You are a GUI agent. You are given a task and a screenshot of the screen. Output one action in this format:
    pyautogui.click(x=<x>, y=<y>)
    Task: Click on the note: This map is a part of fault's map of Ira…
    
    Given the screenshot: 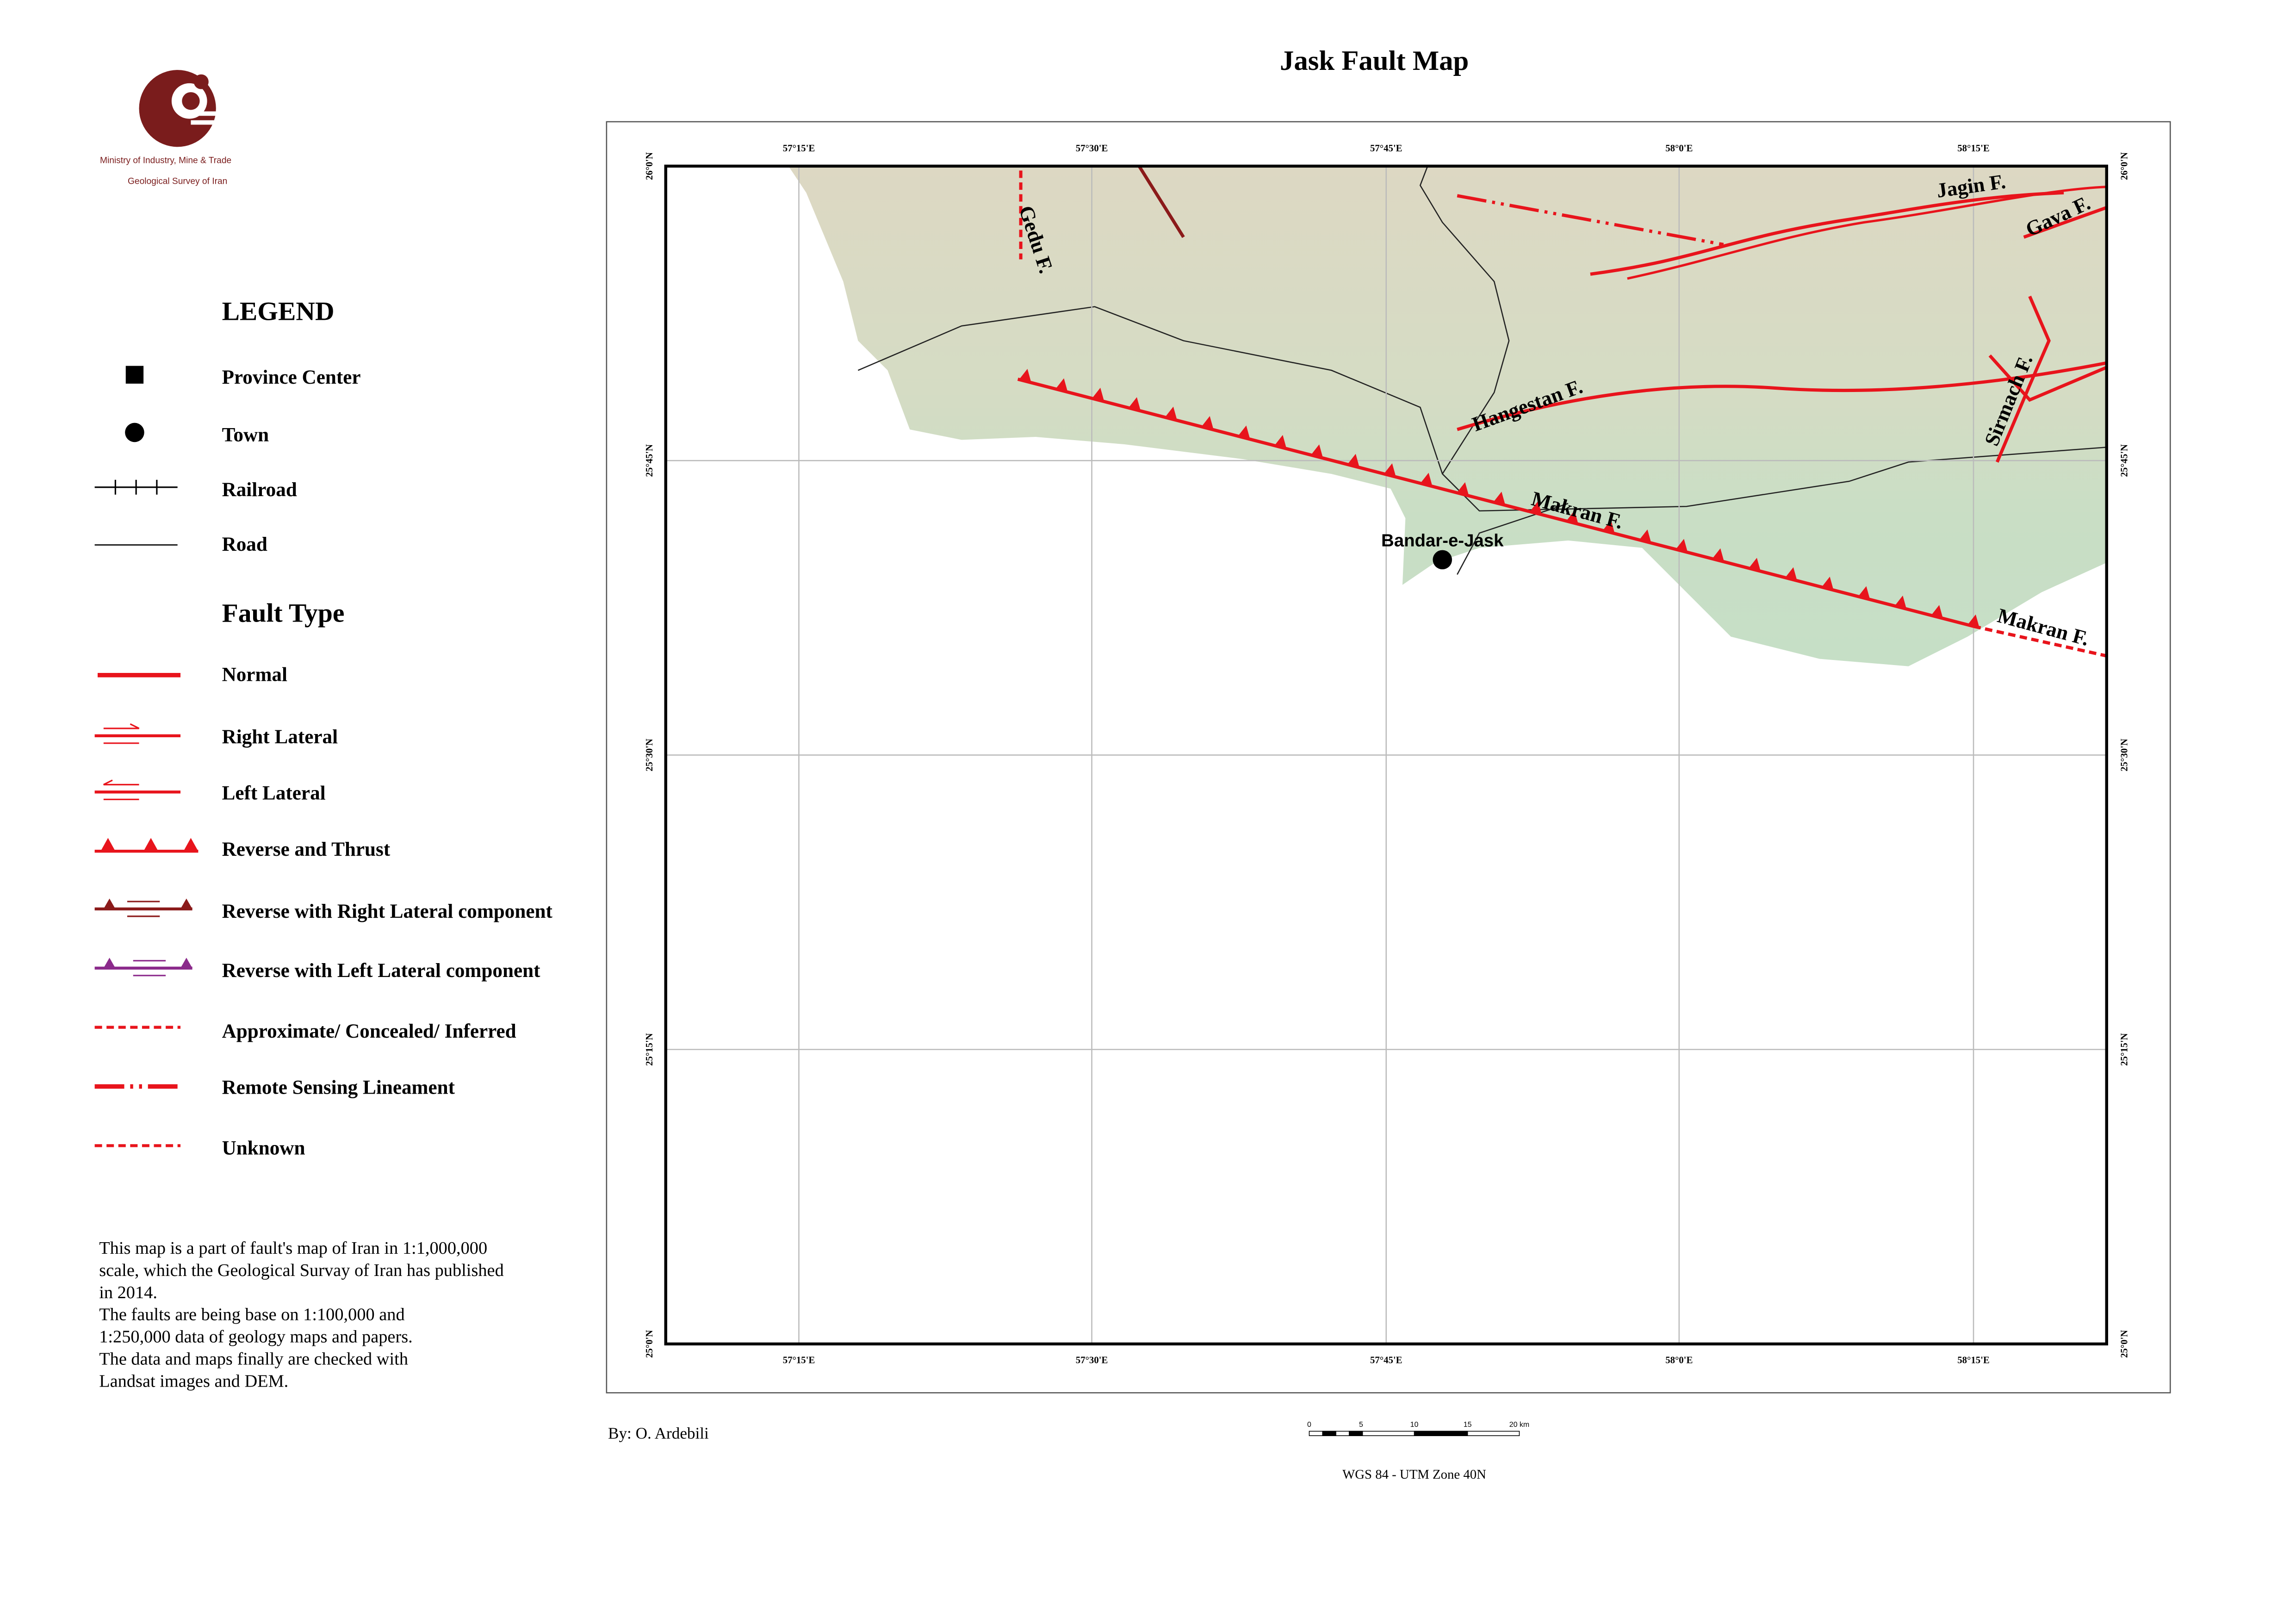 What is the action you would take?
    pyautogui.click(x=302, y=1314)
    